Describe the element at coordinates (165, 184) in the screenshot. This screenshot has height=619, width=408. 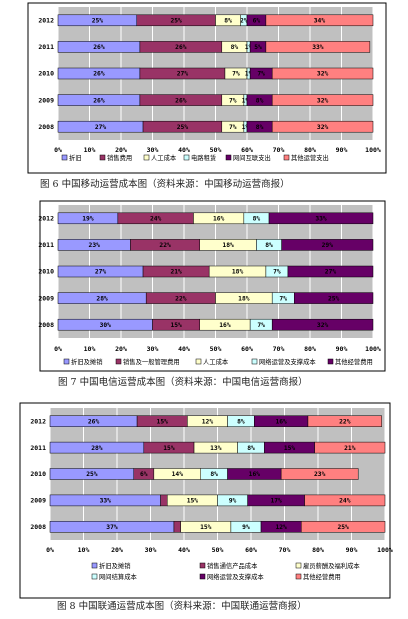
I see `chart-caption-china-mobile: 图 6 中国移动运营成本图（资料来源：中国移动运营商报）` at that location.